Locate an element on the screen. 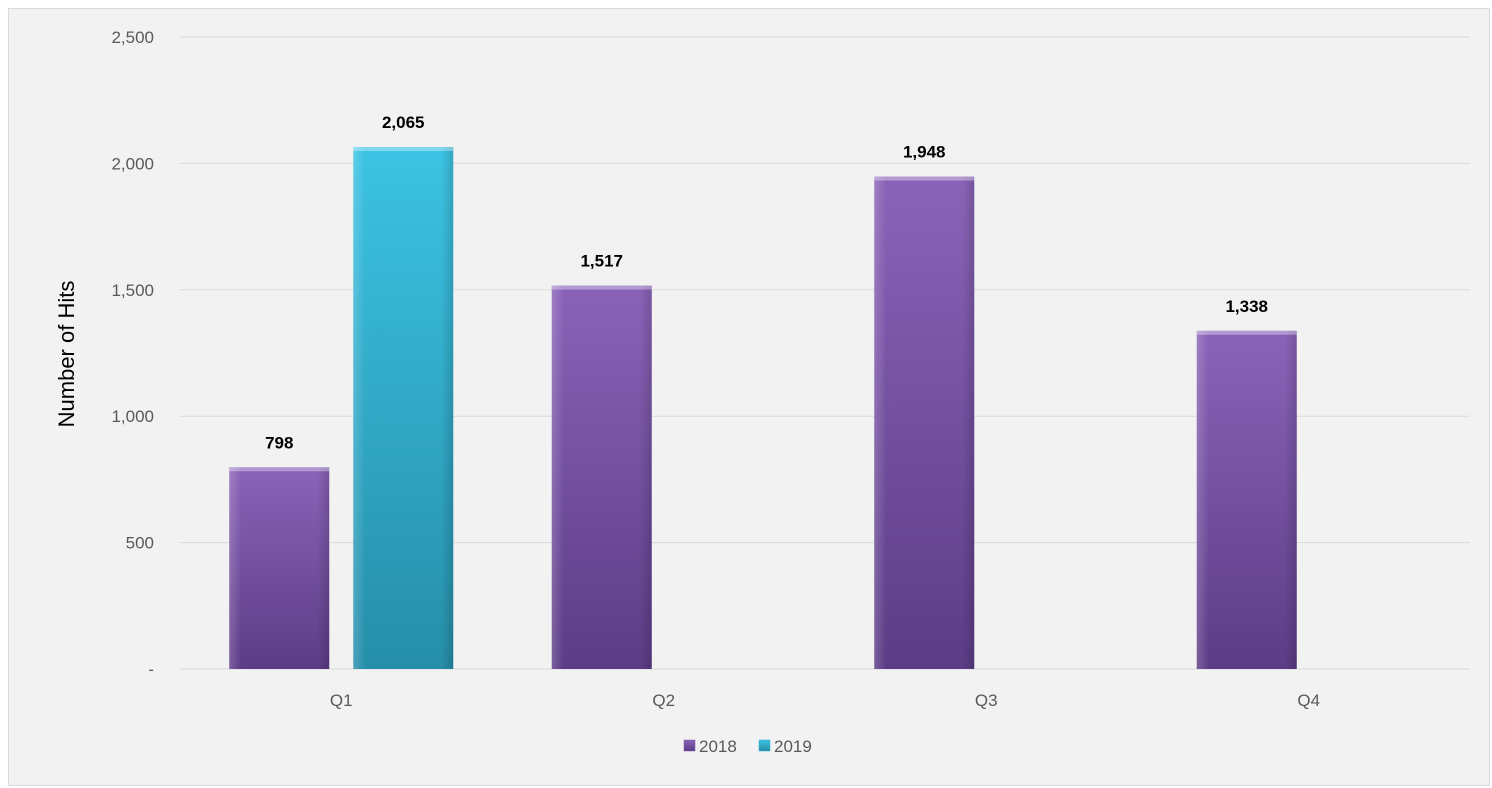  legend: 2018 2019 is located at coordinates (747, 746).